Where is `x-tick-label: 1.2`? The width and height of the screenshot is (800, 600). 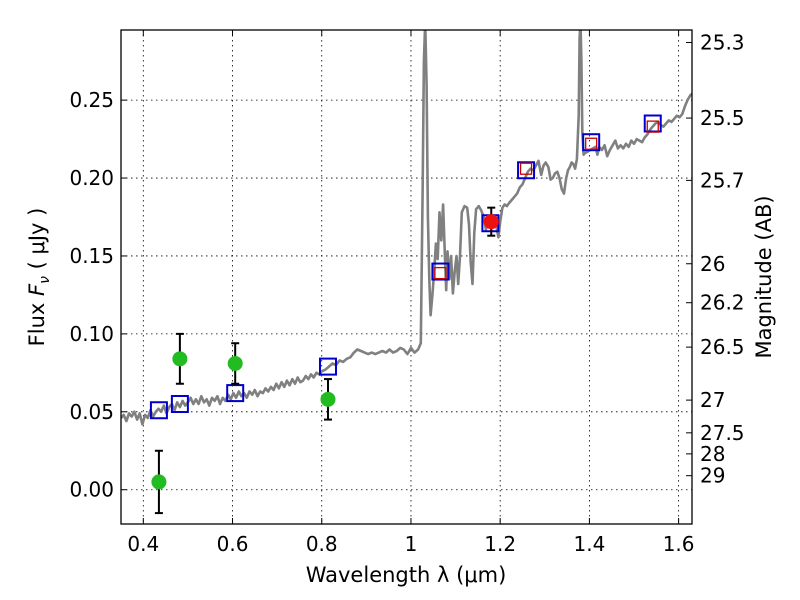 x-tick-label: 1.2 is located at coordinates (500, 544).